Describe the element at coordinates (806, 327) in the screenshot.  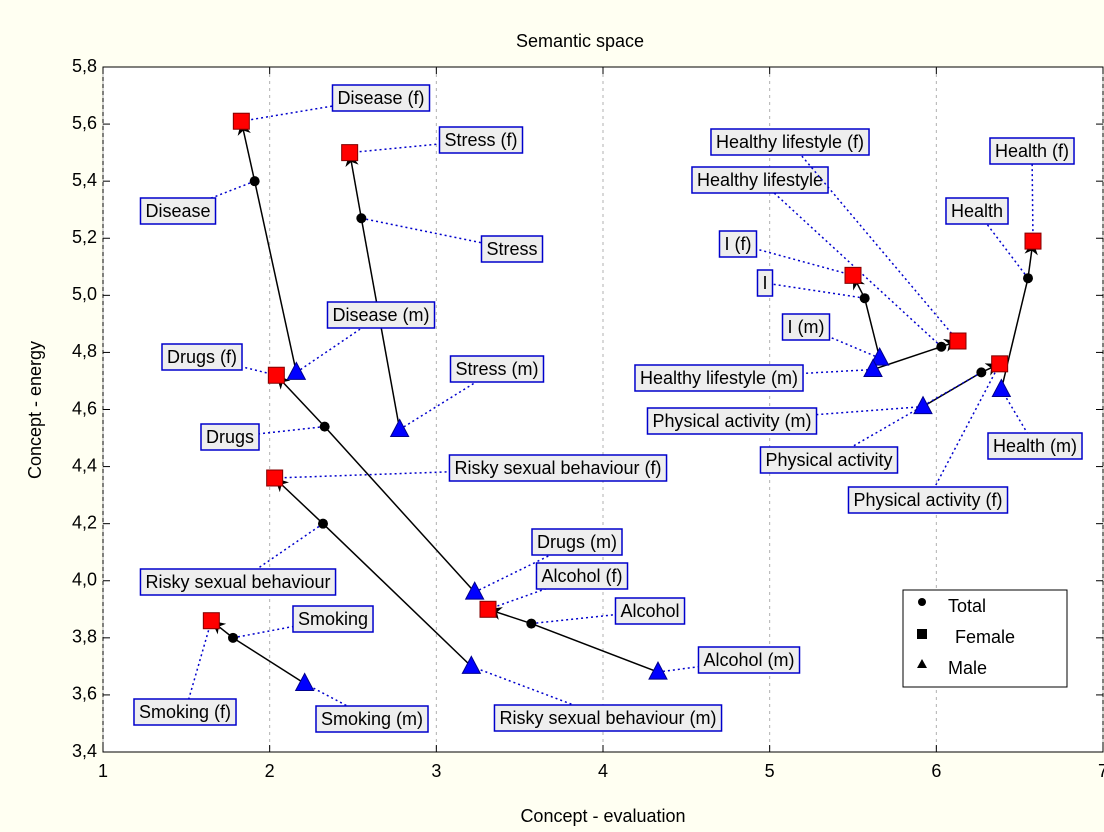
I see `label-text: I (m)` at that location.